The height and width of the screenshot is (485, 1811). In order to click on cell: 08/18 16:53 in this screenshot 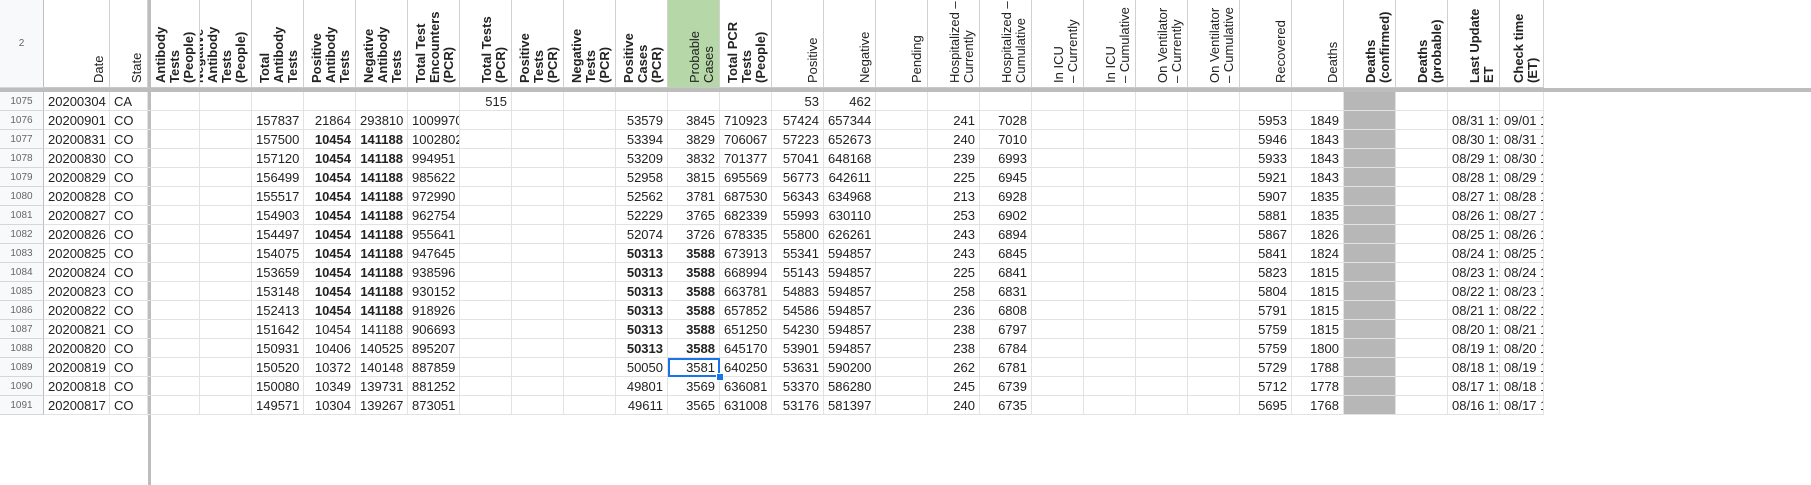, I will do `click(1522, 386)`.